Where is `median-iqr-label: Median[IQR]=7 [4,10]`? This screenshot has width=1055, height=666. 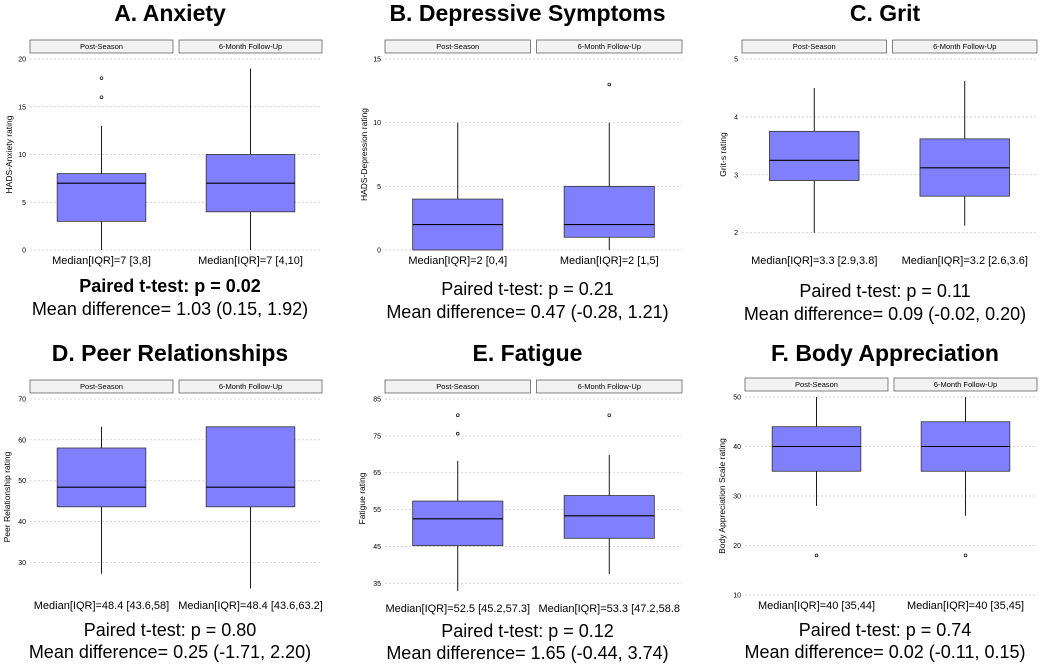
median-iqr-label: Median[IQR]=7 [4,10] is located at coordinates (250, 261).